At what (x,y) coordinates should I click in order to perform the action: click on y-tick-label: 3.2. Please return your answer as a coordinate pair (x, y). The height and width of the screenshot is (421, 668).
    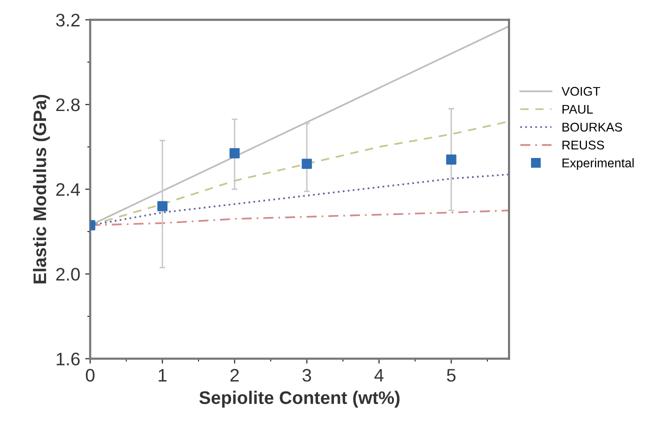
    Looking at the image, I should click on (68, 20).